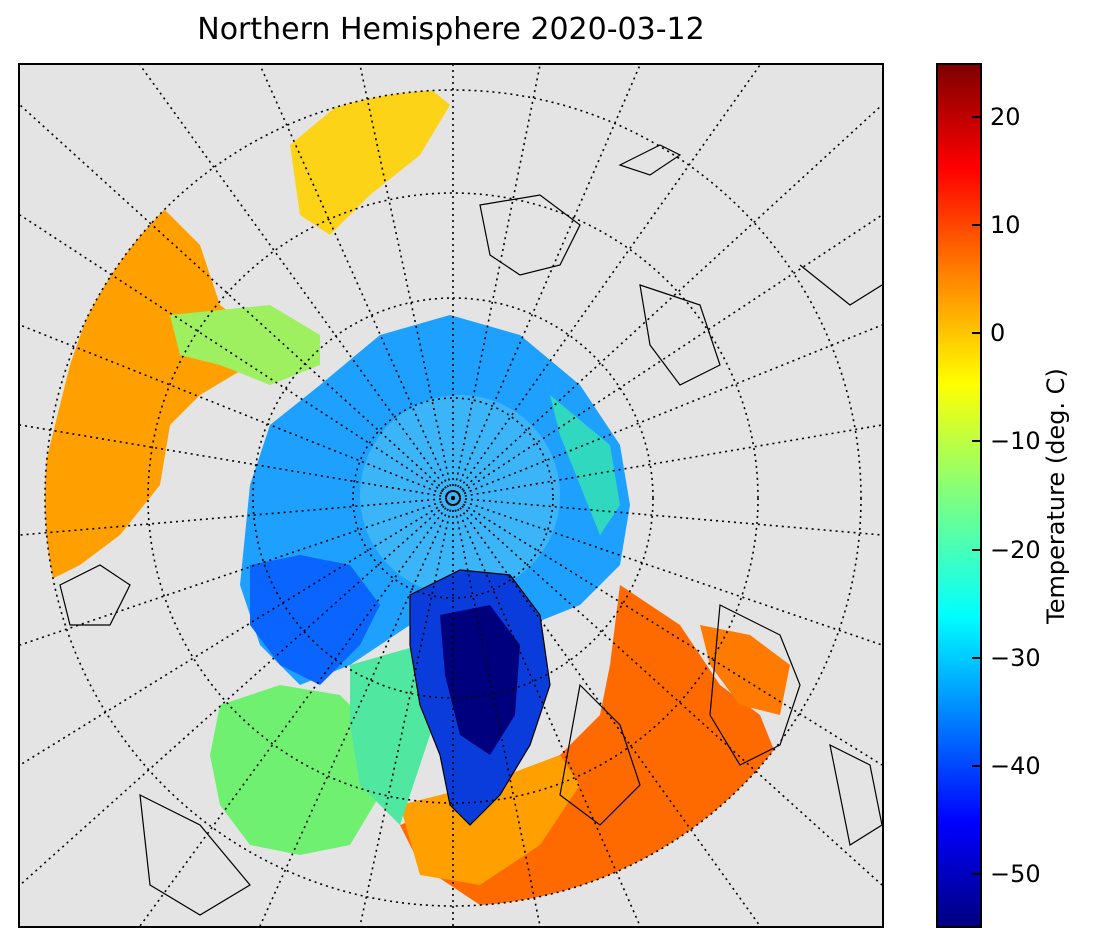 The height and width of the screenshot is (946, 1108). I want to click on colorbar-tick-label: 10, so click(1005, 225).